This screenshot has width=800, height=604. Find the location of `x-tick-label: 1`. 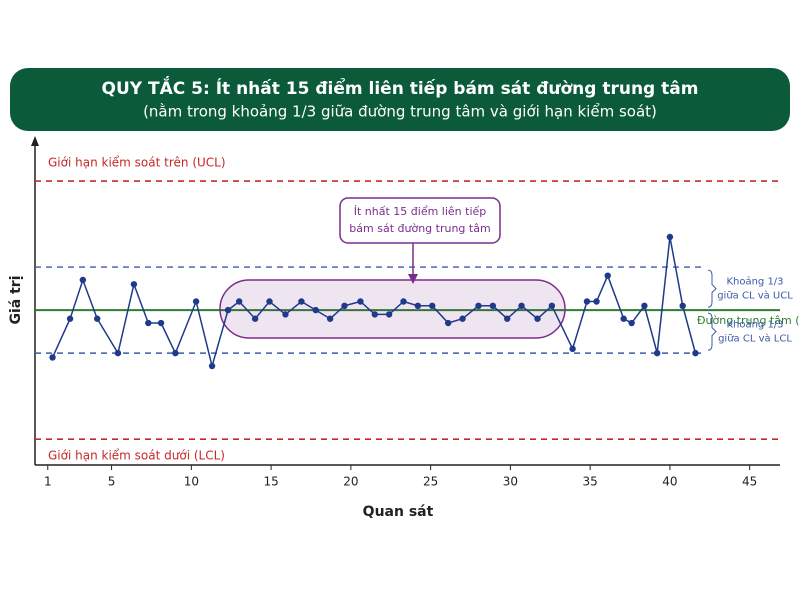

x-tick-label: 1 is located at coordinates (48, 482).